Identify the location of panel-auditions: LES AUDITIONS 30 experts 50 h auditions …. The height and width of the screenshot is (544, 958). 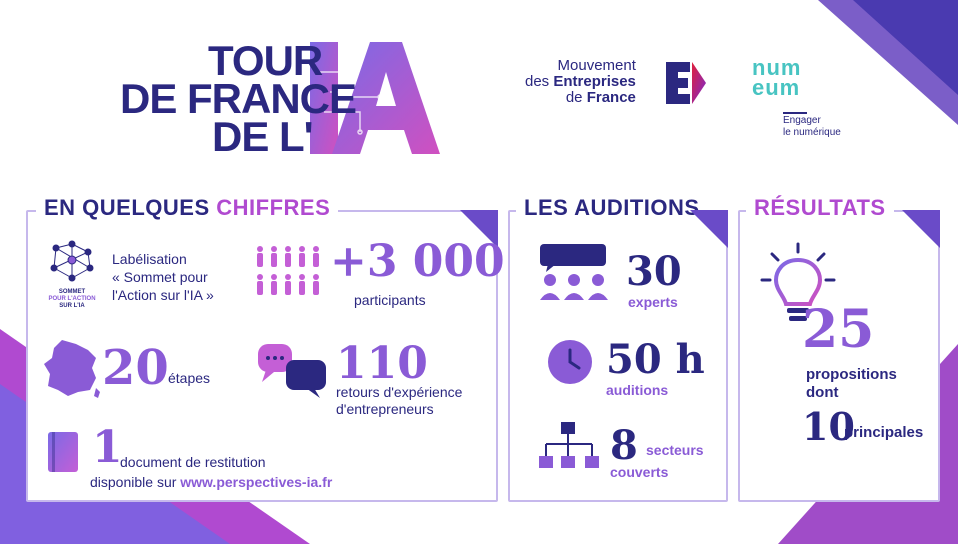
(618, 348).